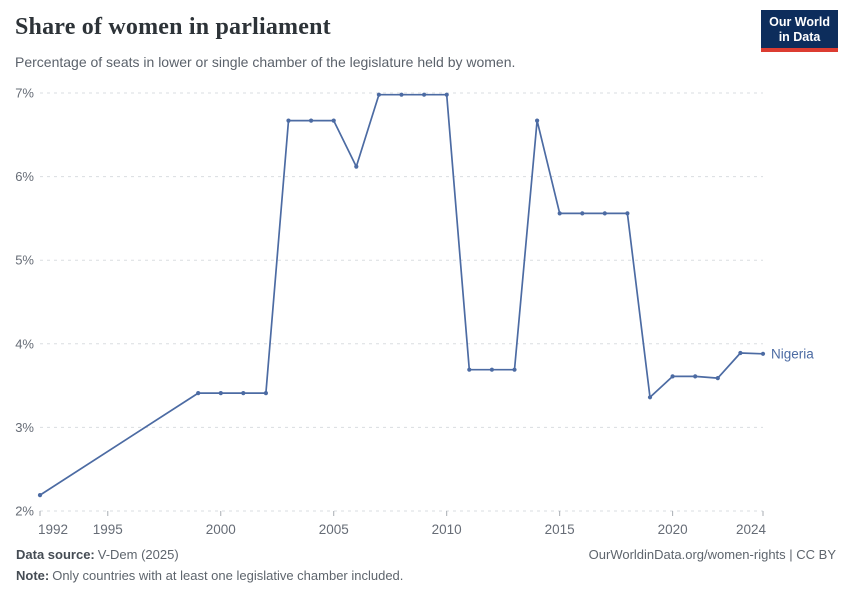  Describe the element at coordinates (33, 575) in the screenshot. I see `note-label: Note:` at that location.